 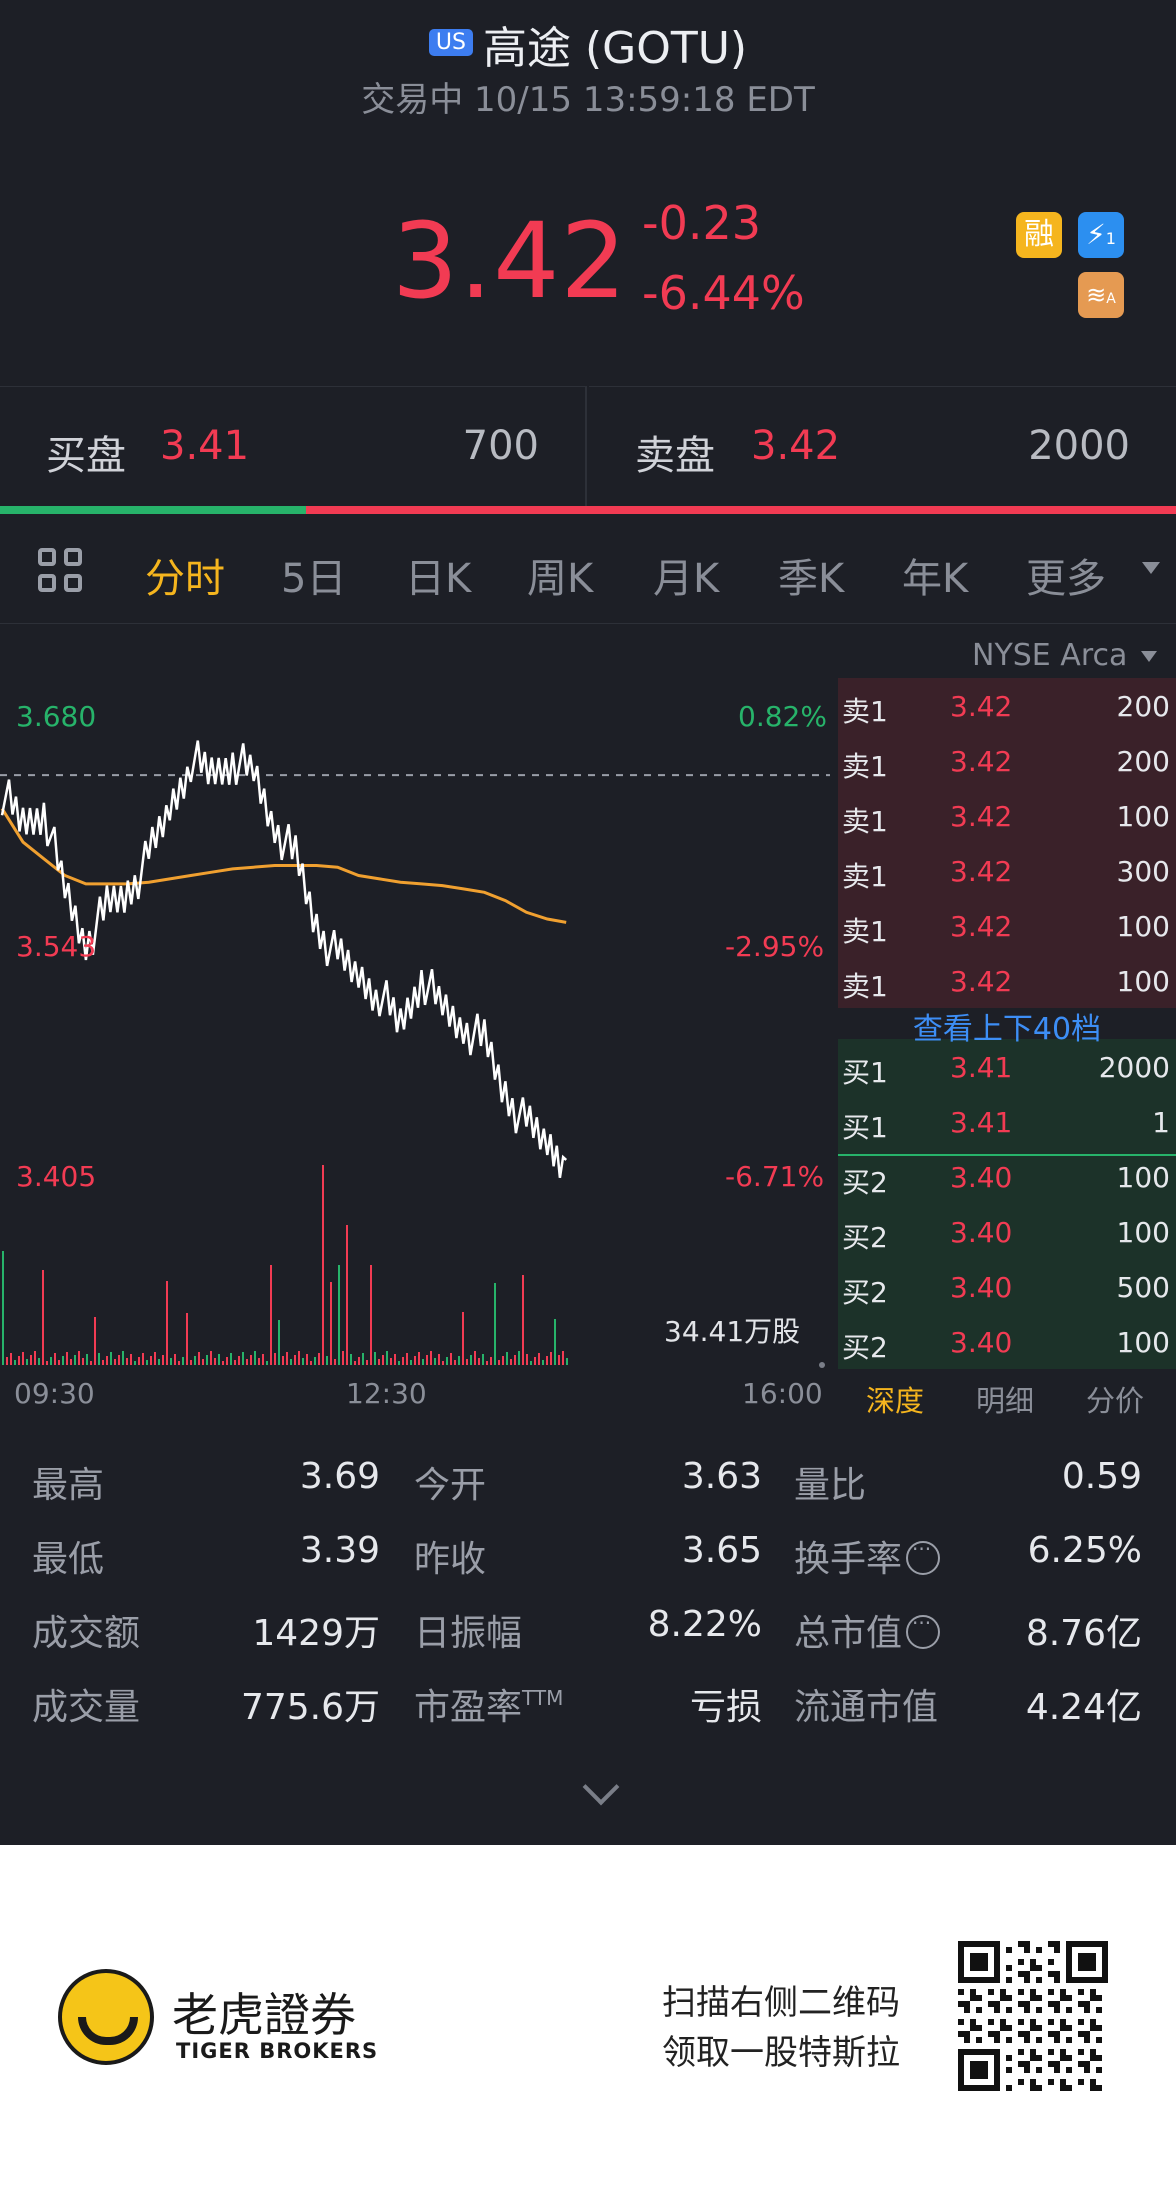 What do you see at coordinates (1005, 1401) in the screenshot?
I see `tab-detail: 明细` at bounding box center [1005, 1401].